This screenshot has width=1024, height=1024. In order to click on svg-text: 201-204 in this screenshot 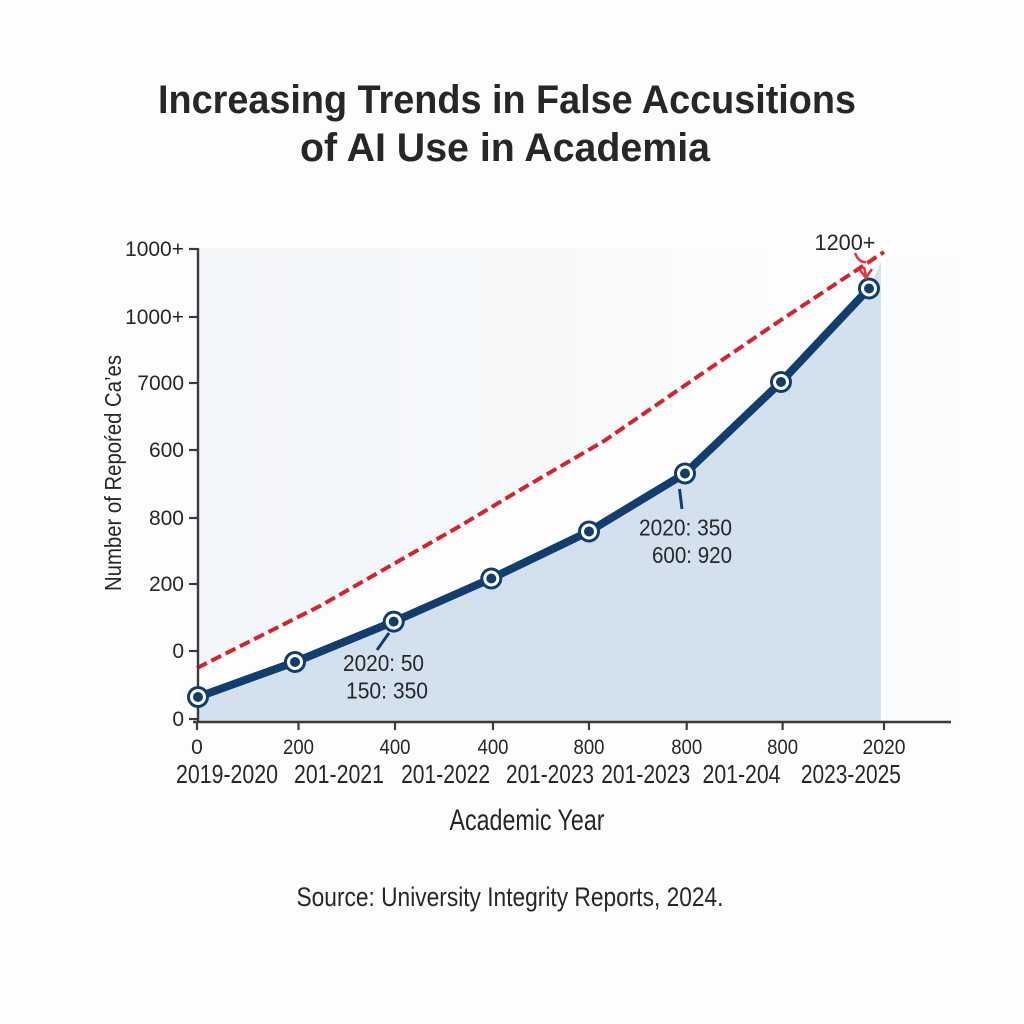, I will do `click(742, 774)`.